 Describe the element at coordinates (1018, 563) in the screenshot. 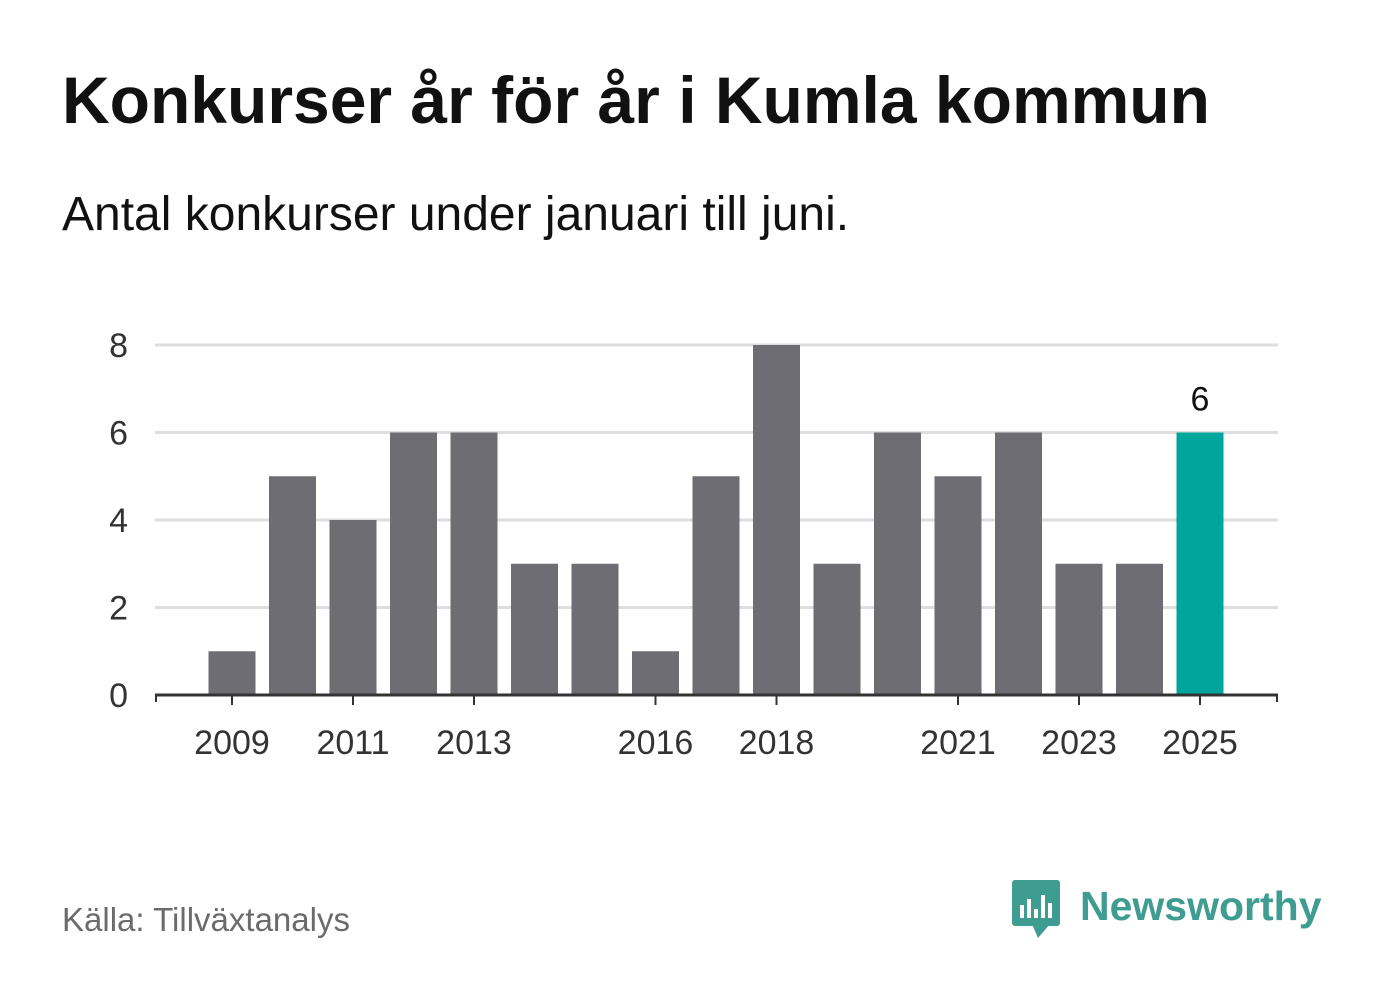

I see `bar-2022` at that location.